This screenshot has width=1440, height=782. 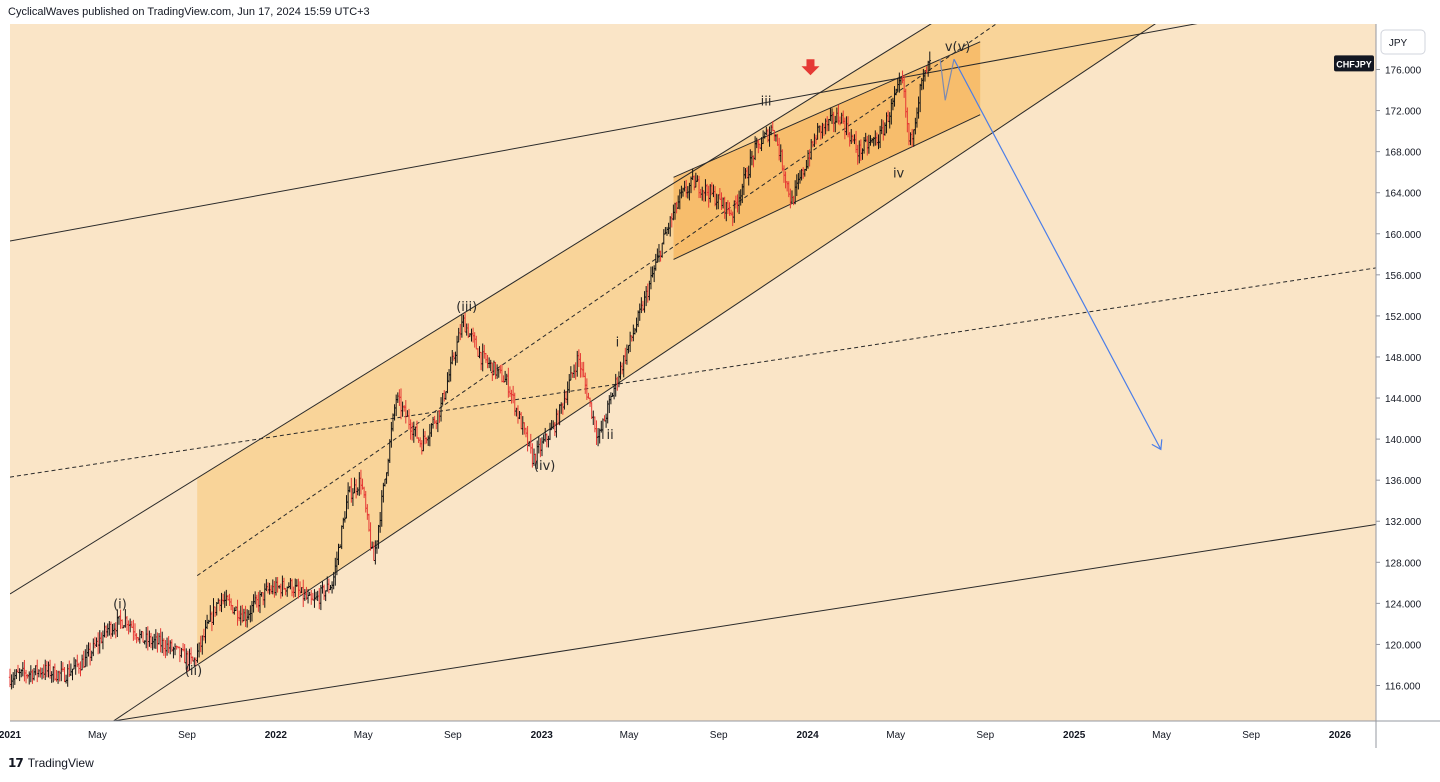 What do you see at coordinates (1403, 399) in the screenshot?
I see `price-tick-label: 144.000` at bounding box center [1403, 399].